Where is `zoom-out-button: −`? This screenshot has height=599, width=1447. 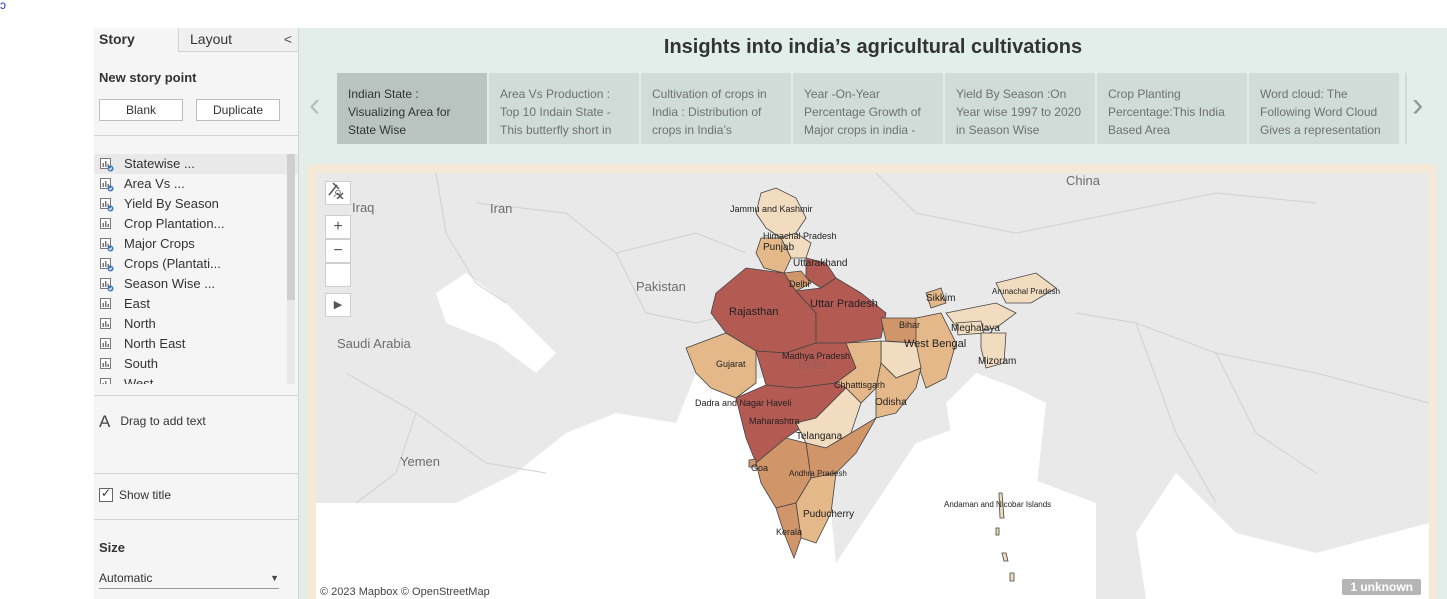 zoom-out-button: − is located at coordinates (338, 251).